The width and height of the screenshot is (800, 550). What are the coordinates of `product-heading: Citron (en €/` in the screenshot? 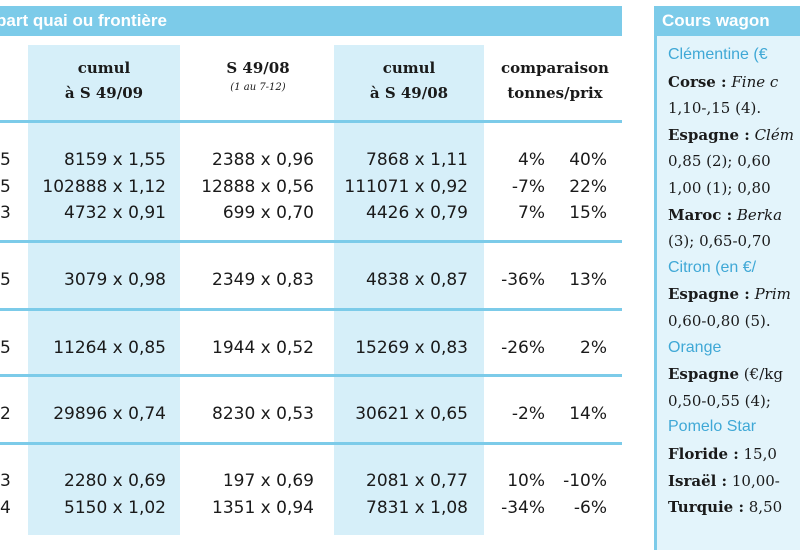 It's located at (712, 267).